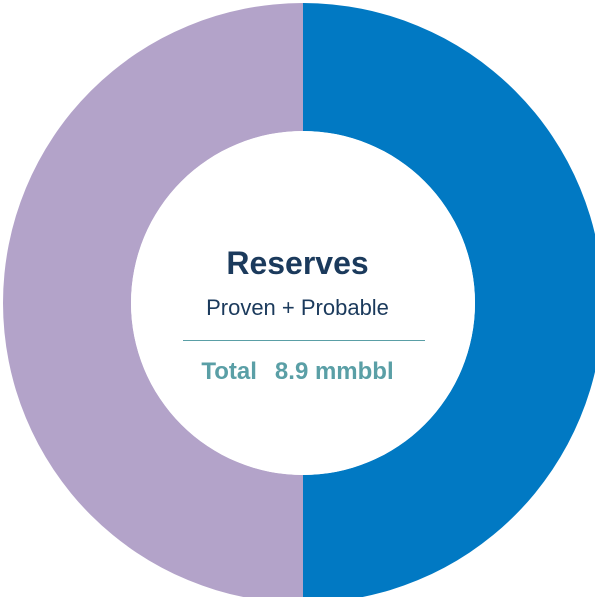  I want to click on total-label: Total, so click(229, 371).